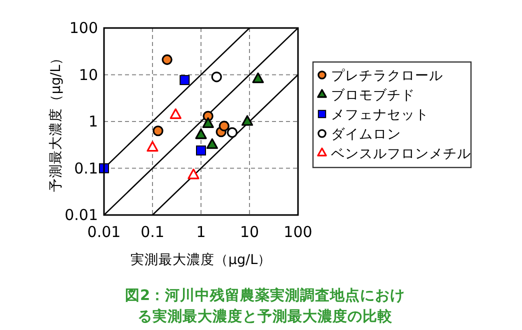 This screenshot has width=522, height=330. What do you see at coordinates (152, 232) in the screenshot?
I see `x-tick-label: 0.1` at bounding box center [152, 232].